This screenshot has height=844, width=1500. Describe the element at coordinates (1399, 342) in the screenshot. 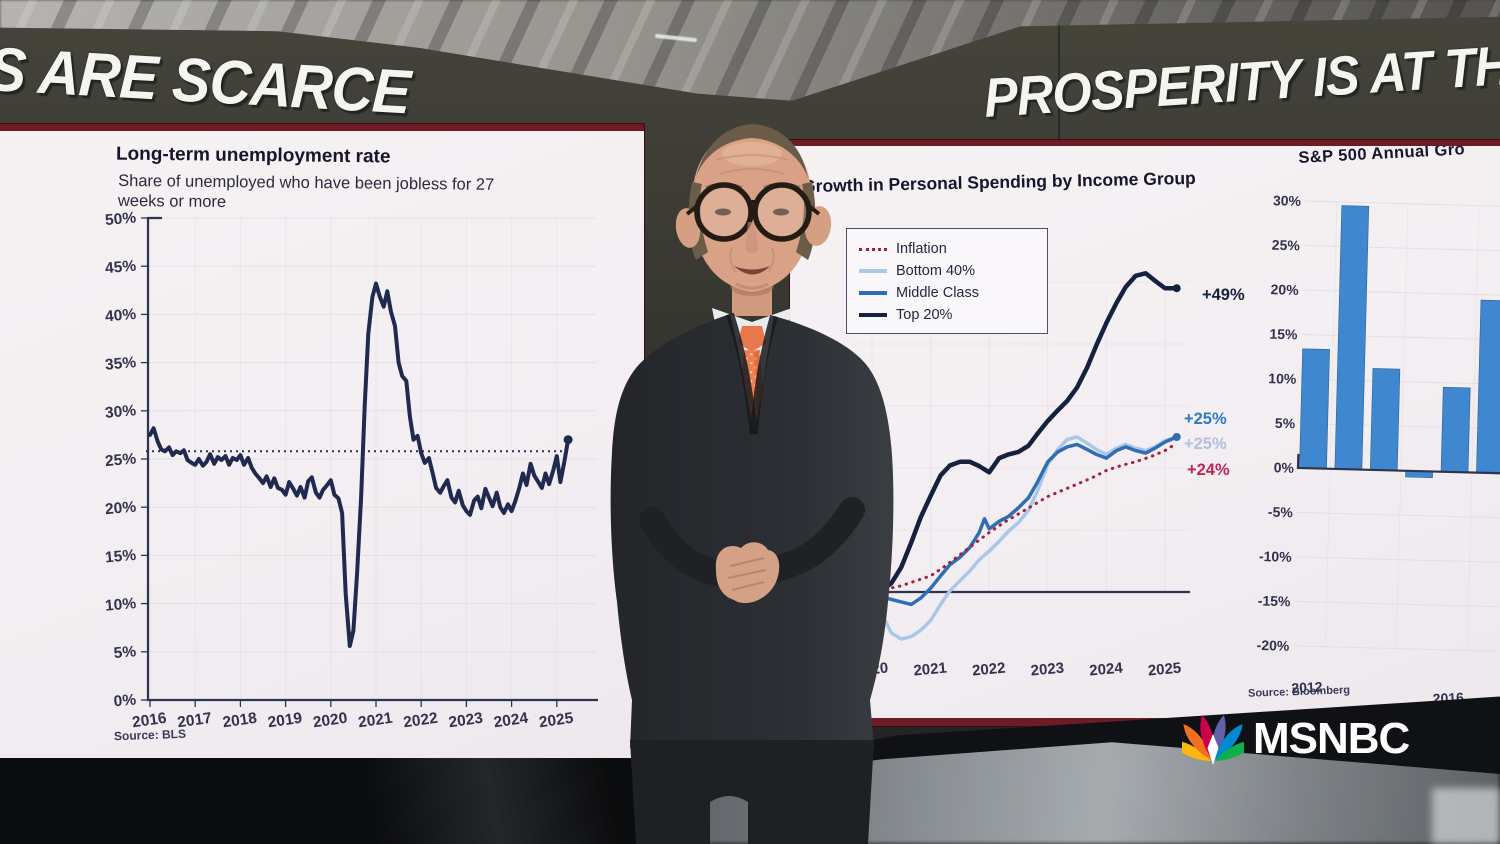

I see `sp500-bars` at that location.